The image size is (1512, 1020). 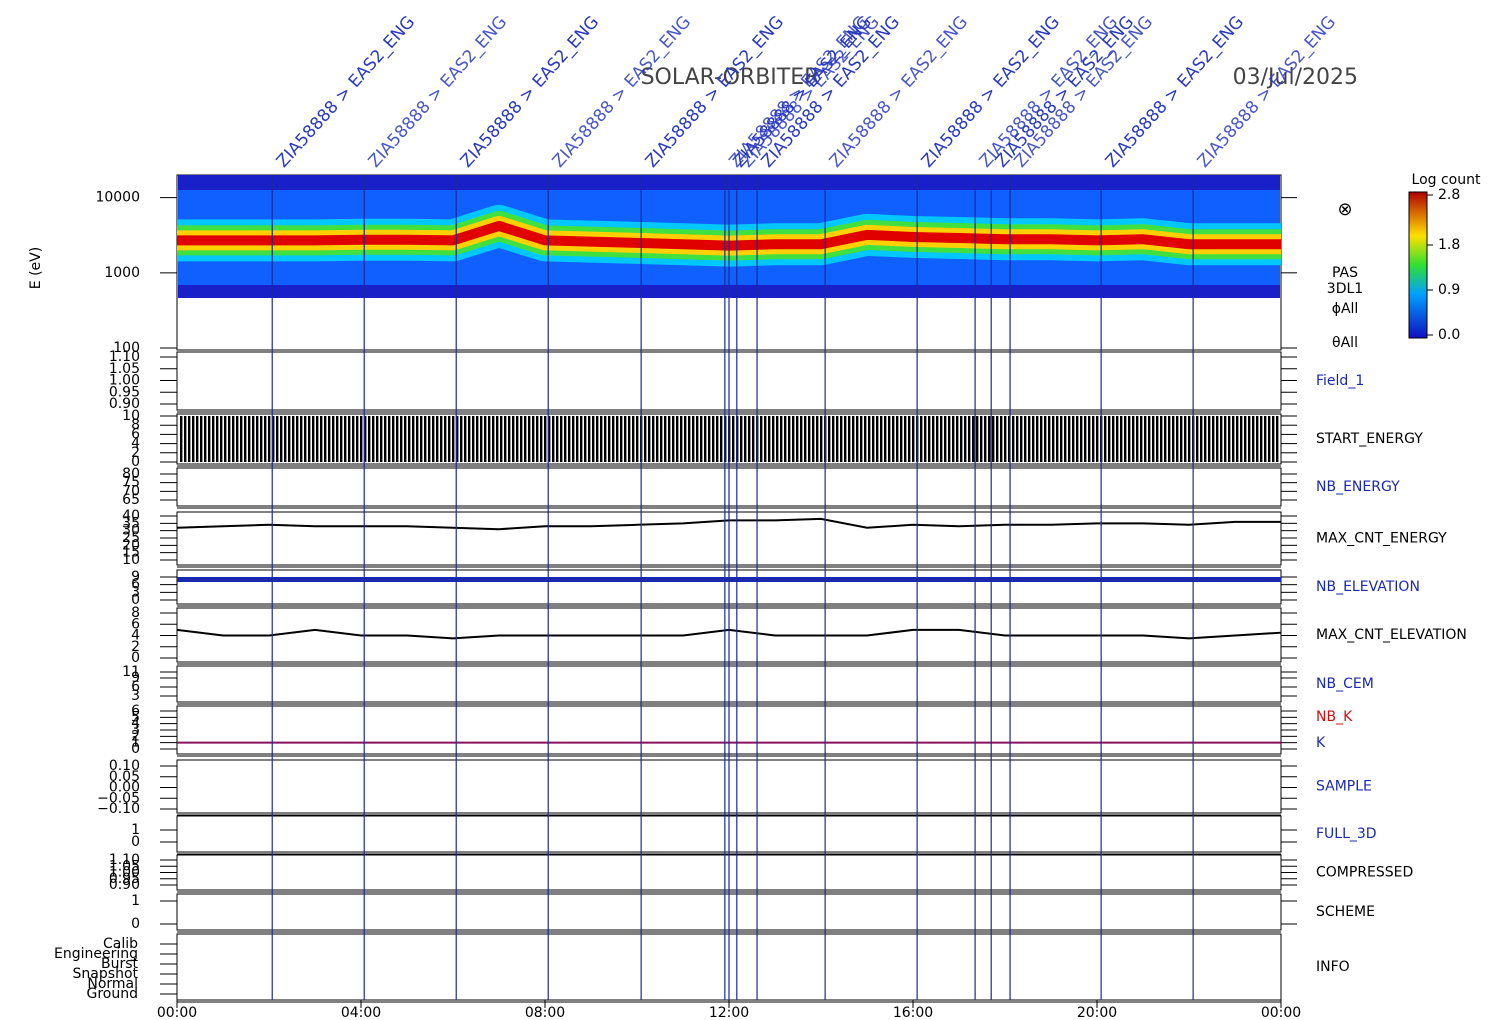 I want to click on category-label: Burst, so click(x=120, y=964).